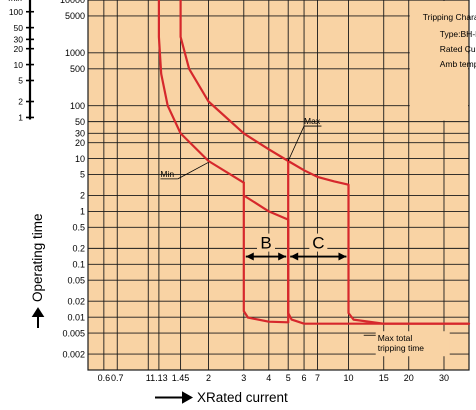  What do you see at coordinates (312, 121) in the screenshot?
I see `max-annotation: Max` at bounding box center [312, 121].